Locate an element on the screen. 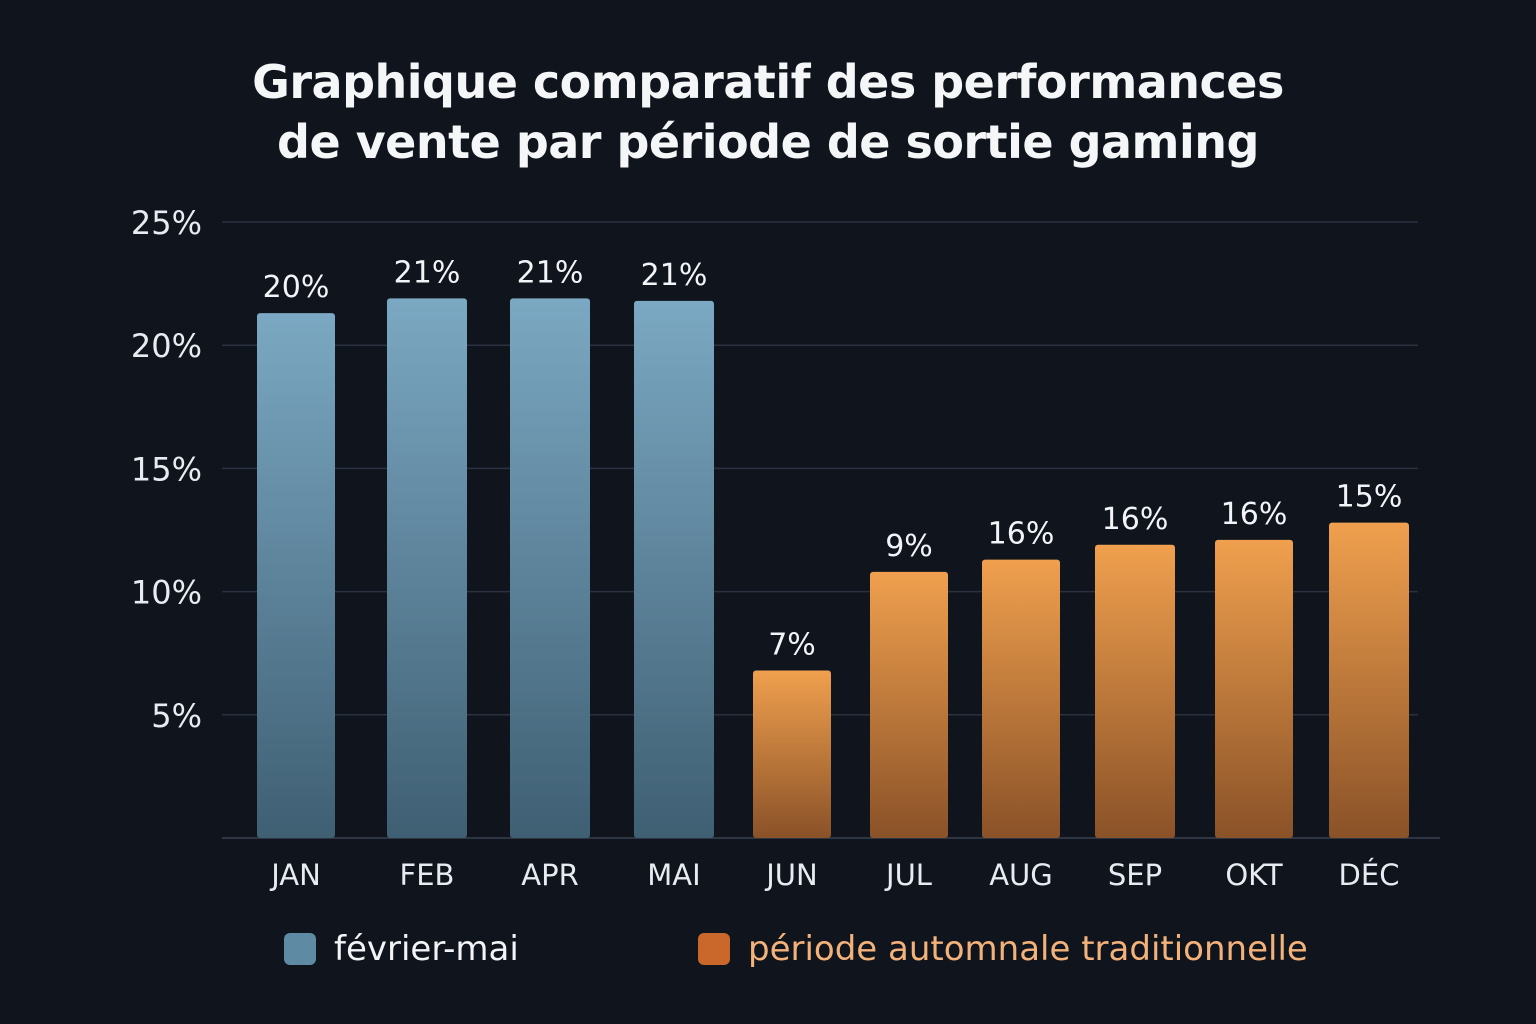 This screenshot has width=1536, height=1024. chart-title-line-1: Graphique comparatif des performances is located at coordinates (768, 82).